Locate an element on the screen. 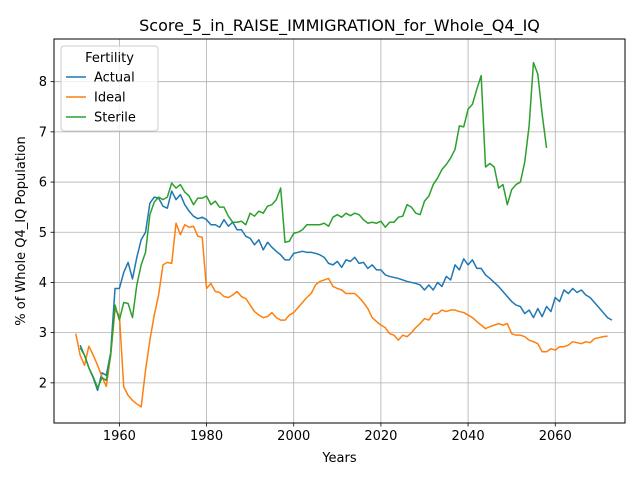 The image size is (640, 480). y-tick-label: 8 is located at coordinates (43, 82).